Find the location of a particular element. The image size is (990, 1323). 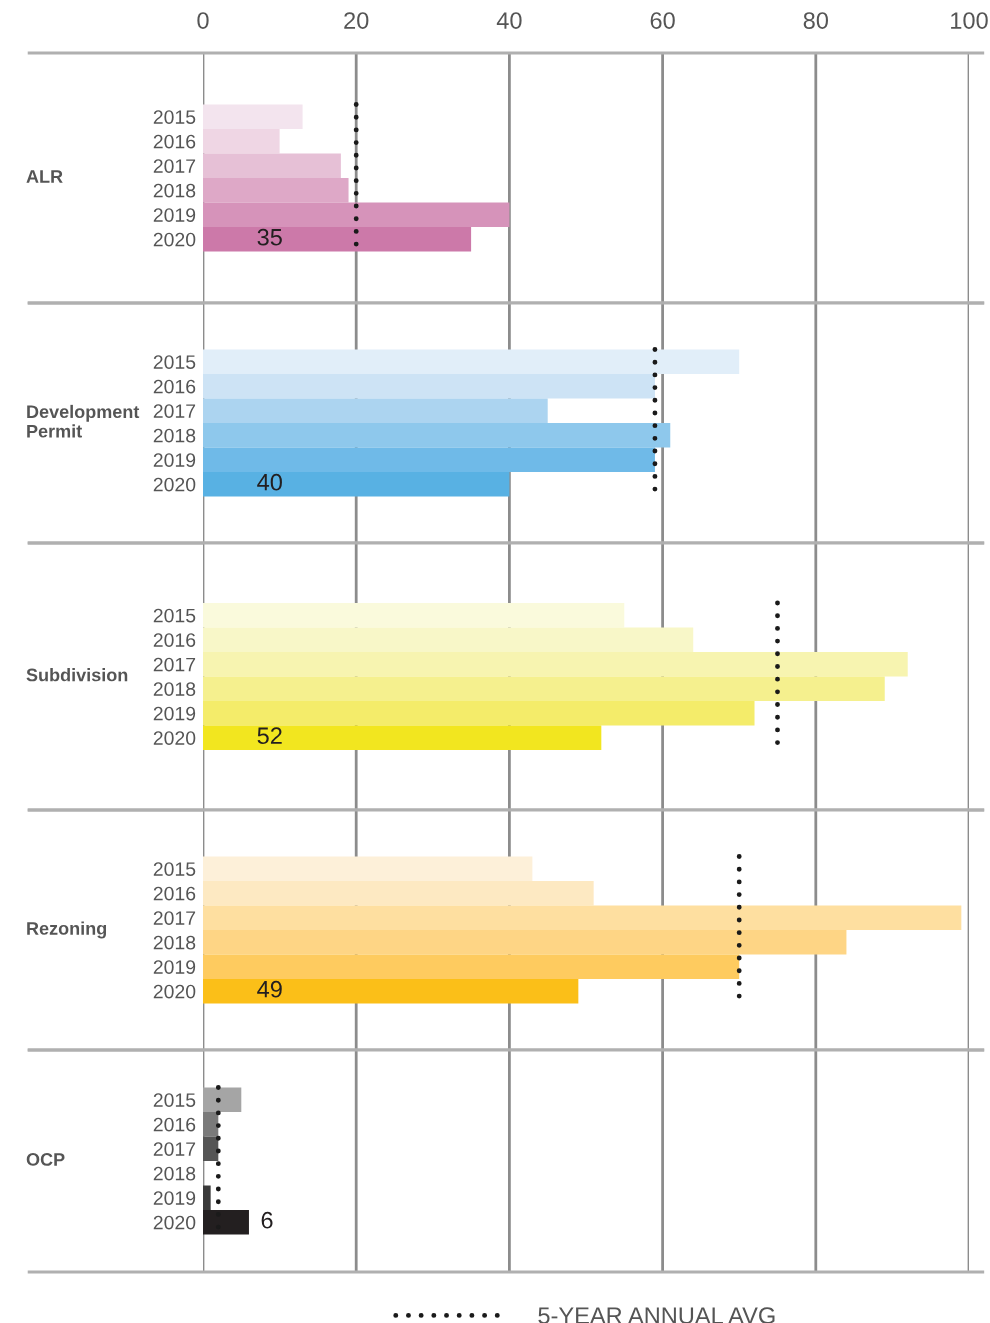

data-label: 35 is located at coordinates (269, 237).